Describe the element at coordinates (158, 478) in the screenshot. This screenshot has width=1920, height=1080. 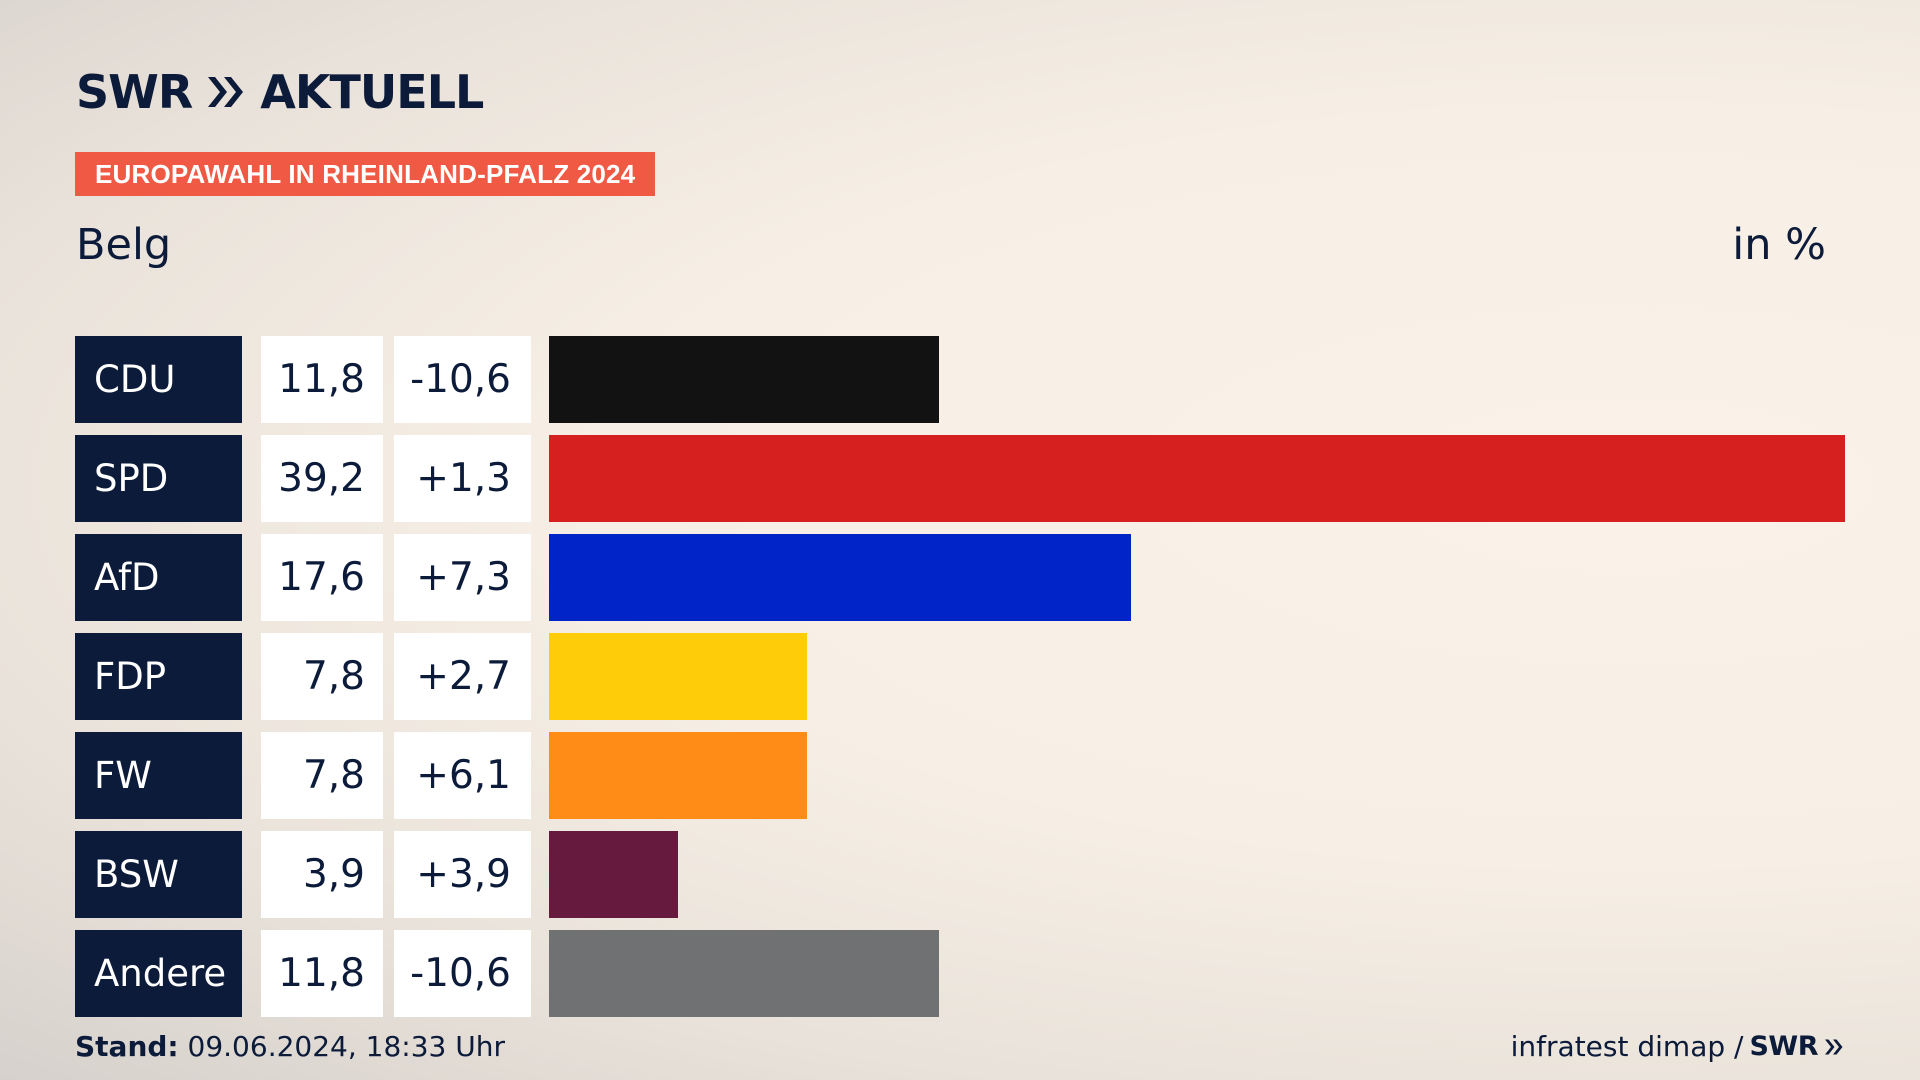
I see `party-label: SPD` at that location.